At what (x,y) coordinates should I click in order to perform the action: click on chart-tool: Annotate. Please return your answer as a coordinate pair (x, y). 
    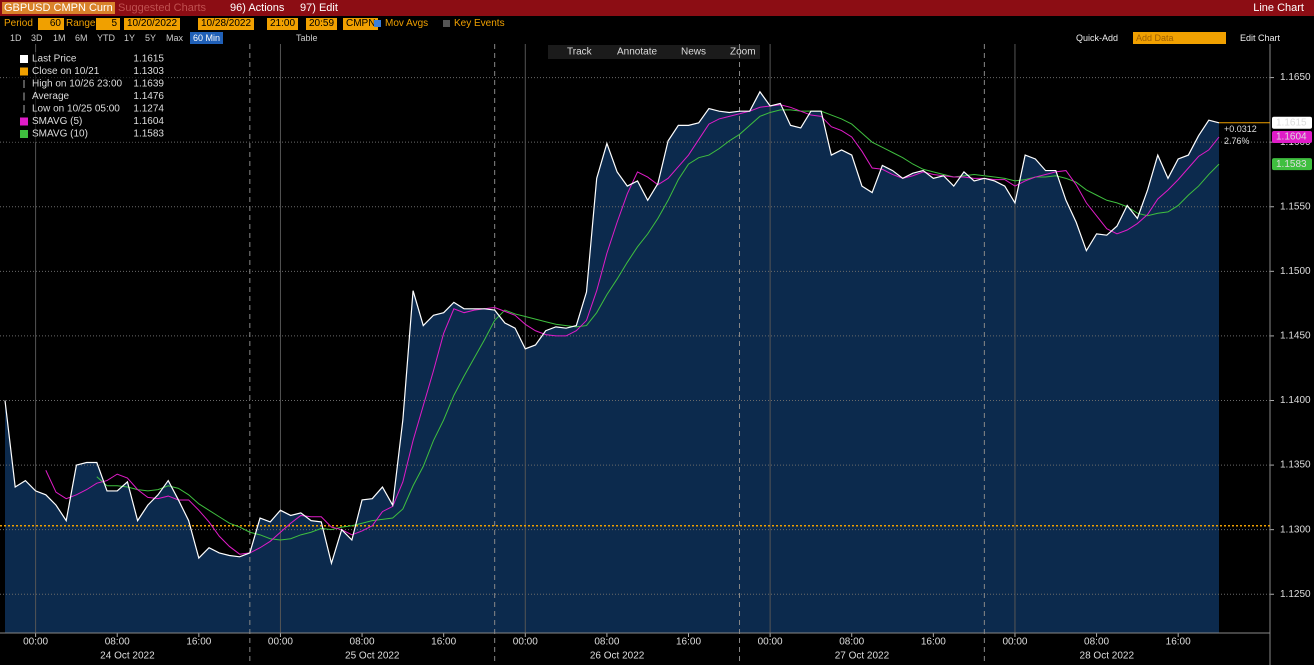
    Looking at the image, I should click on (637, 52).